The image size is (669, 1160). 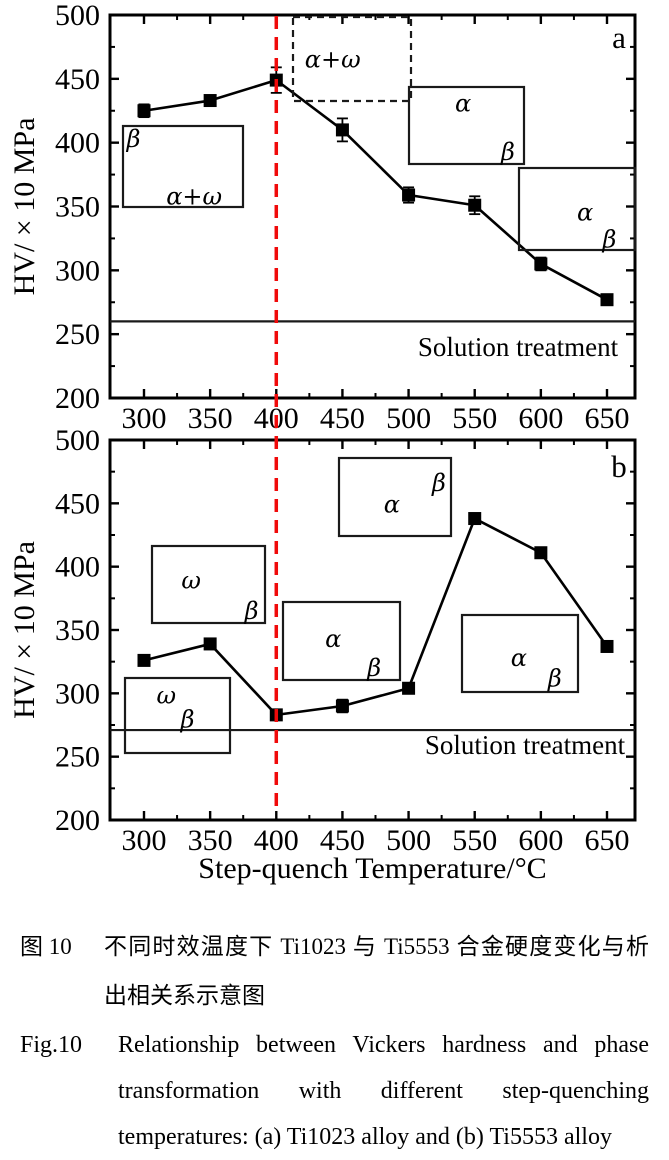 I want to click on inset-background, so click(x=177, y=715).